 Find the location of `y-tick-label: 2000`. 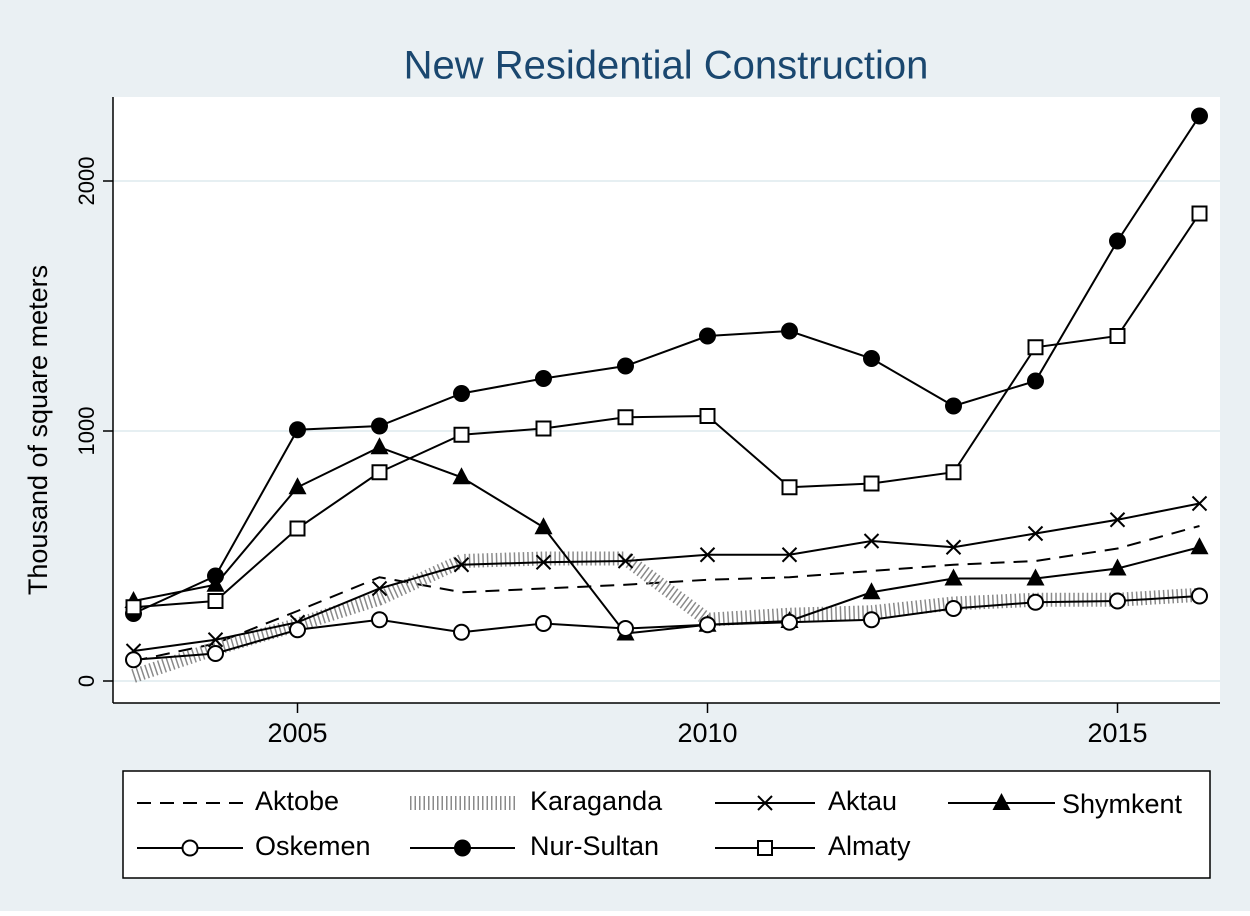

y-tick-label: 2000 is located at coordinates (86, 181).